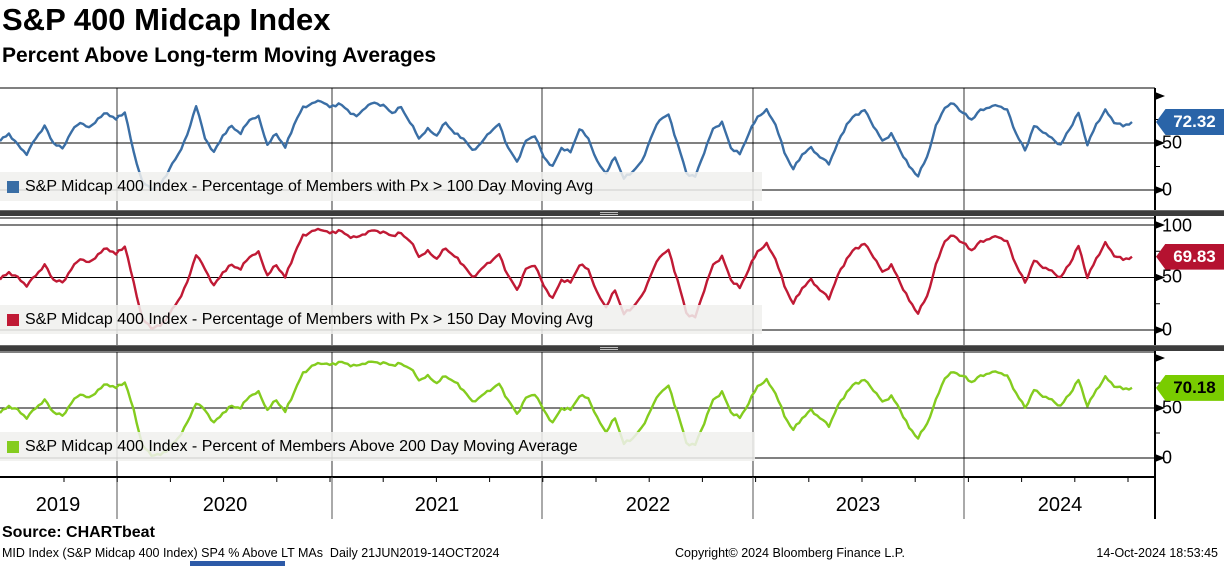 Image resolution: width=1224 pixels, height=566 pixels. I want to click on xtick-2020: 2020, so click(225, 505).